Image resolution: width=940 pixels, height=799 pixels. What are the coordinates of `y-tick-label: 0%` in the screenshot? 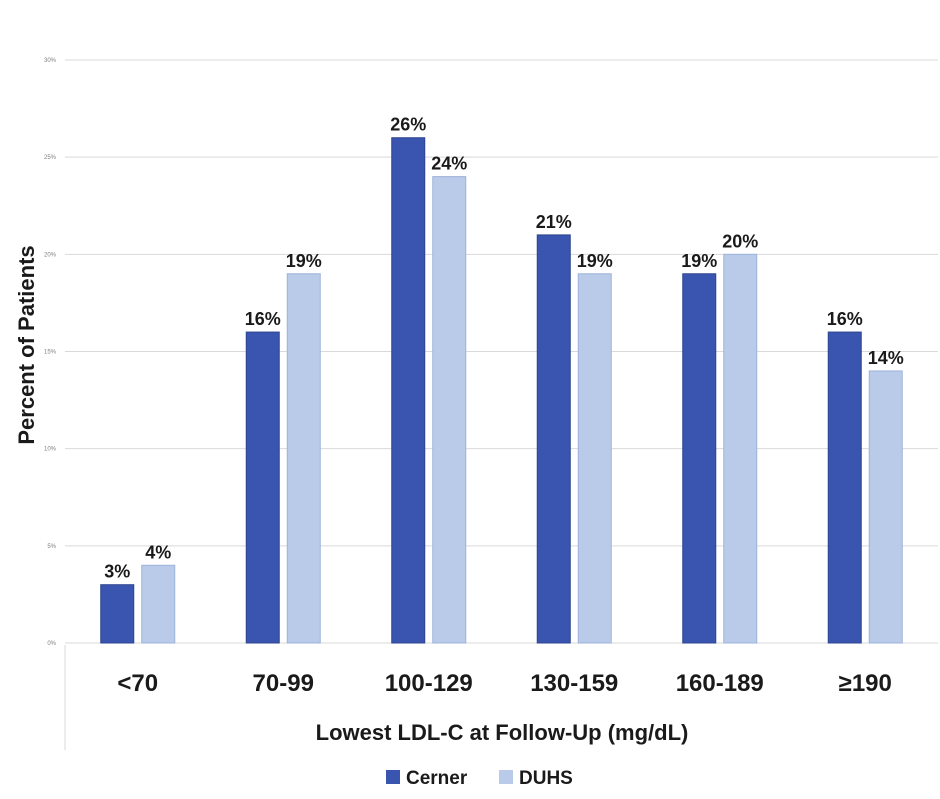 It's located at (51, 644).